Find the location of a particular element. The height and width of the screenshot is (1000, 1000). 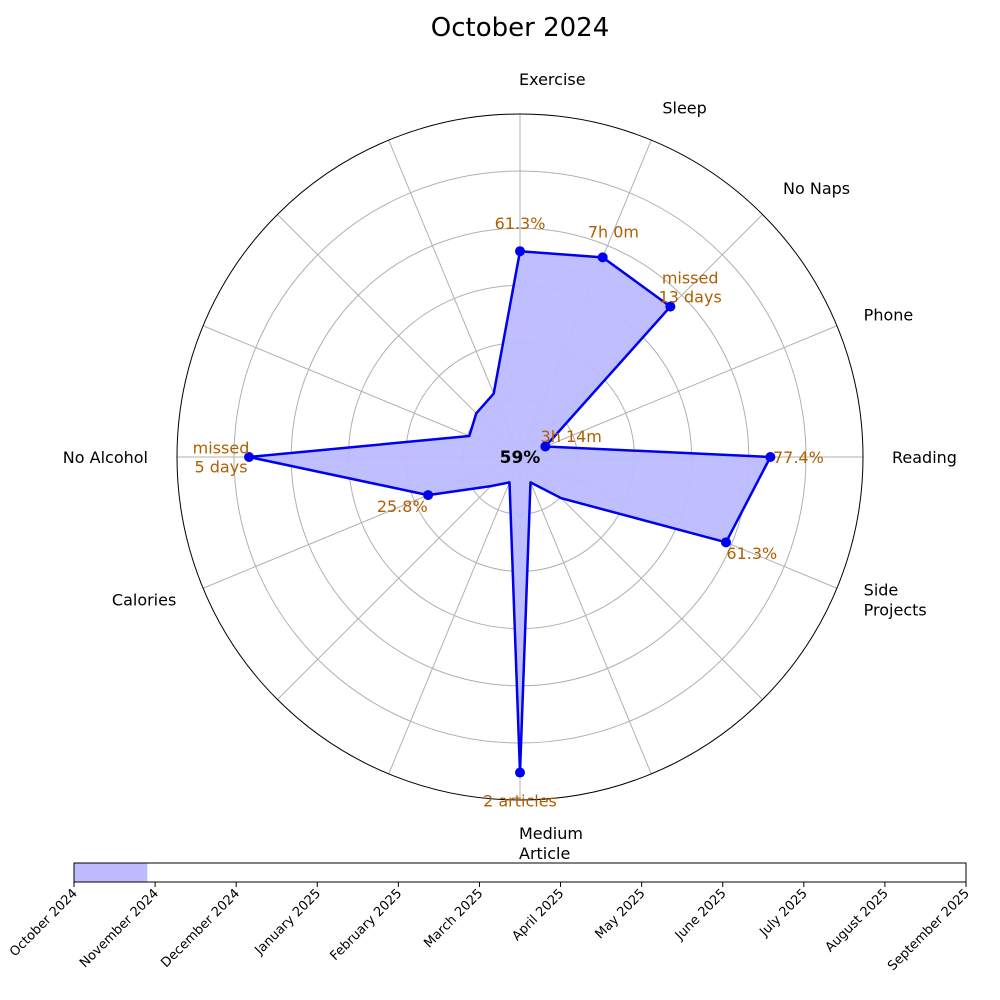

center-score-label: 59% is located at coordinates (520, 458).